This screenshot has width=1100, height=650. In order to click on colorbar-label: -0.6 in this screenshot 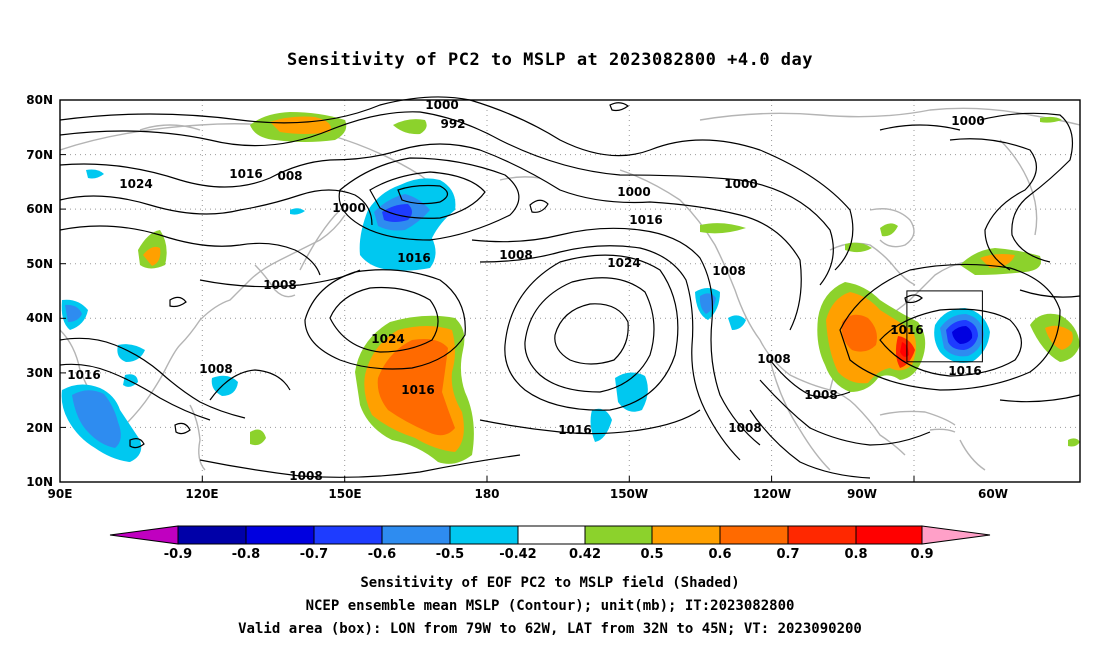, I will do `click(382, 554)`.